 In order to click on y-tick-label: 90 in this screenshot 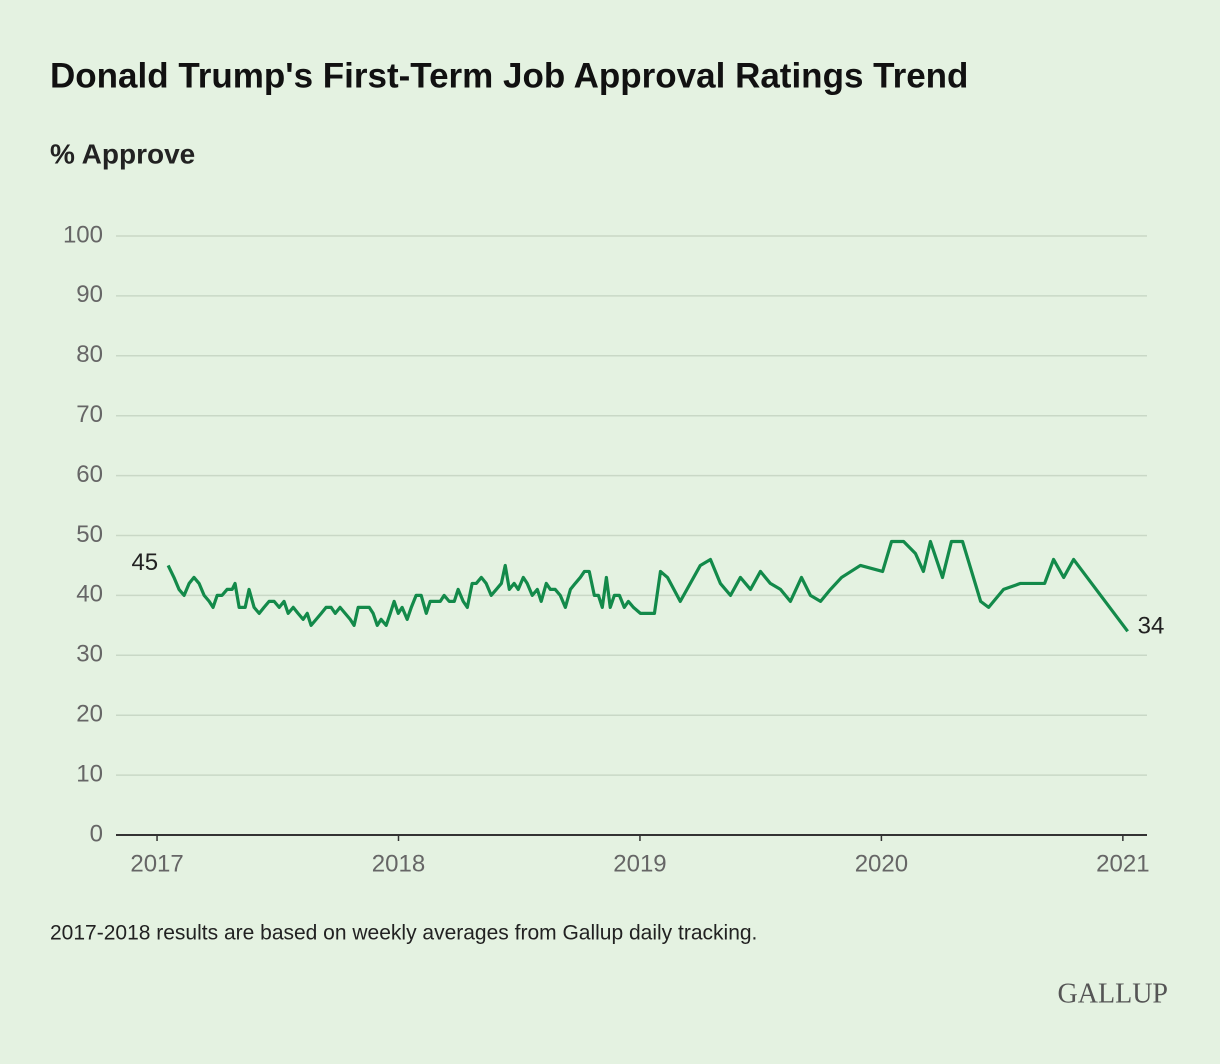, I will do `click(89, 294)`.